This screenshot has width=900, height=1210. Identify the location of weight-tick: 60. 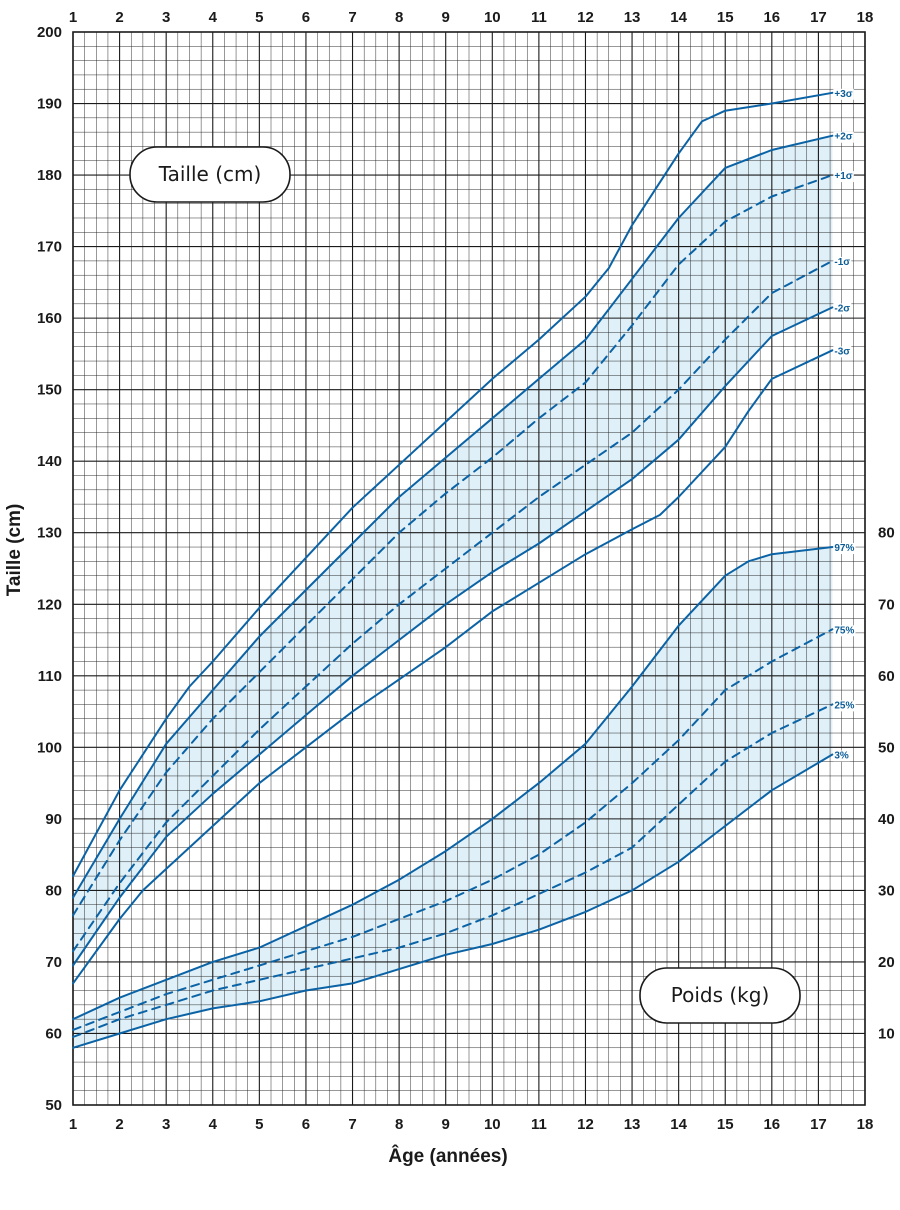
(886, 676).